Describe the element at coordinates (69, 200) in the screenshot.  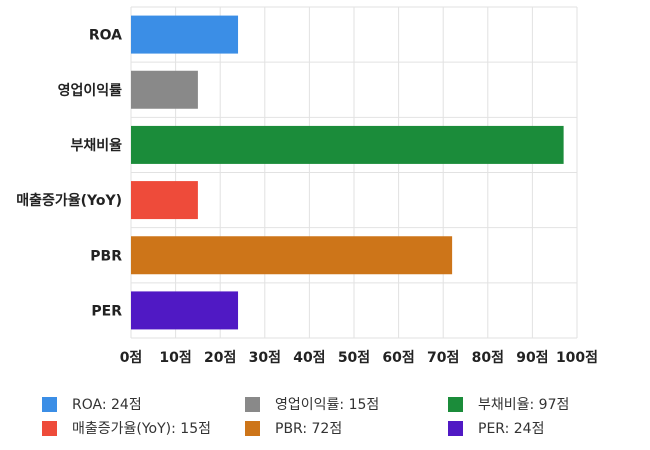
I see `y-label-매출증가율-yoy: 매출증가율(YoY)` at that location.